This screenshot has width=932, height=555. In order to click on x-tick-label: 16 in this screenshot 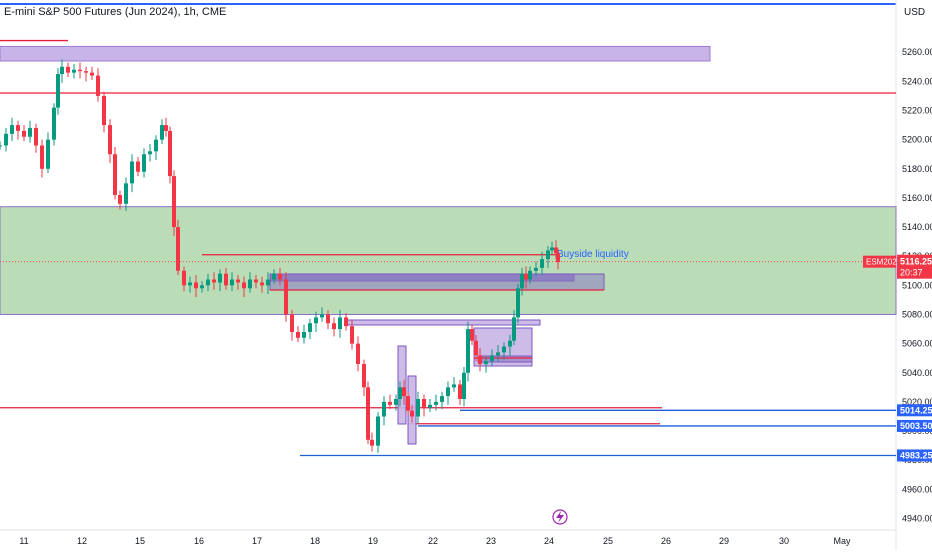, I will do `click(199, 541)`.